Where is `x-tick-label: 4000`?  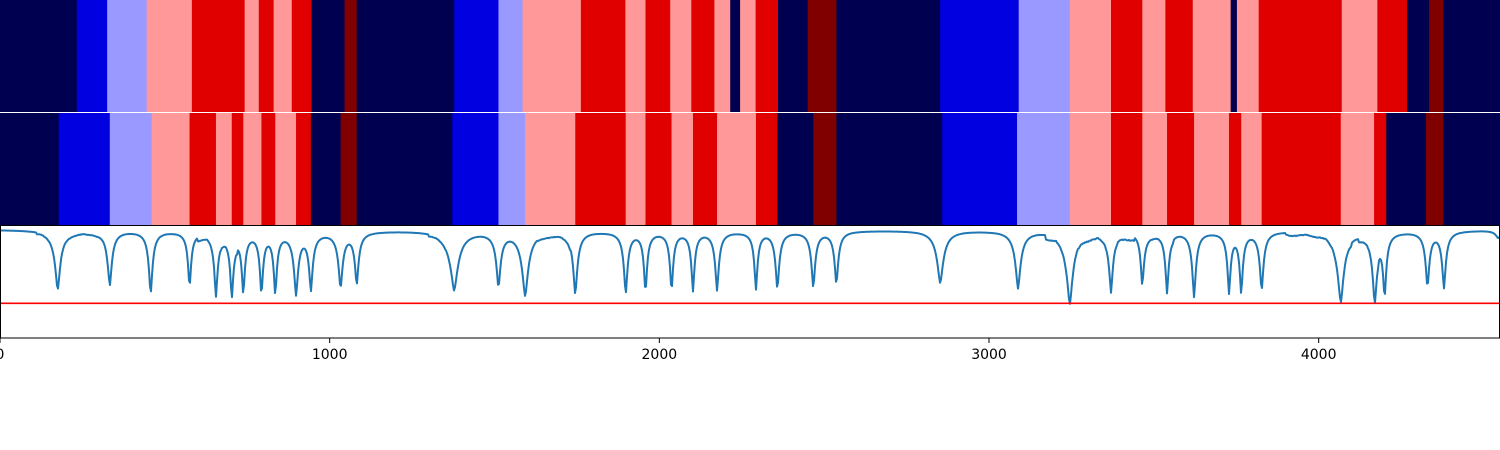
x-tick-label: 4000 is located at coordinates (1319, 355).